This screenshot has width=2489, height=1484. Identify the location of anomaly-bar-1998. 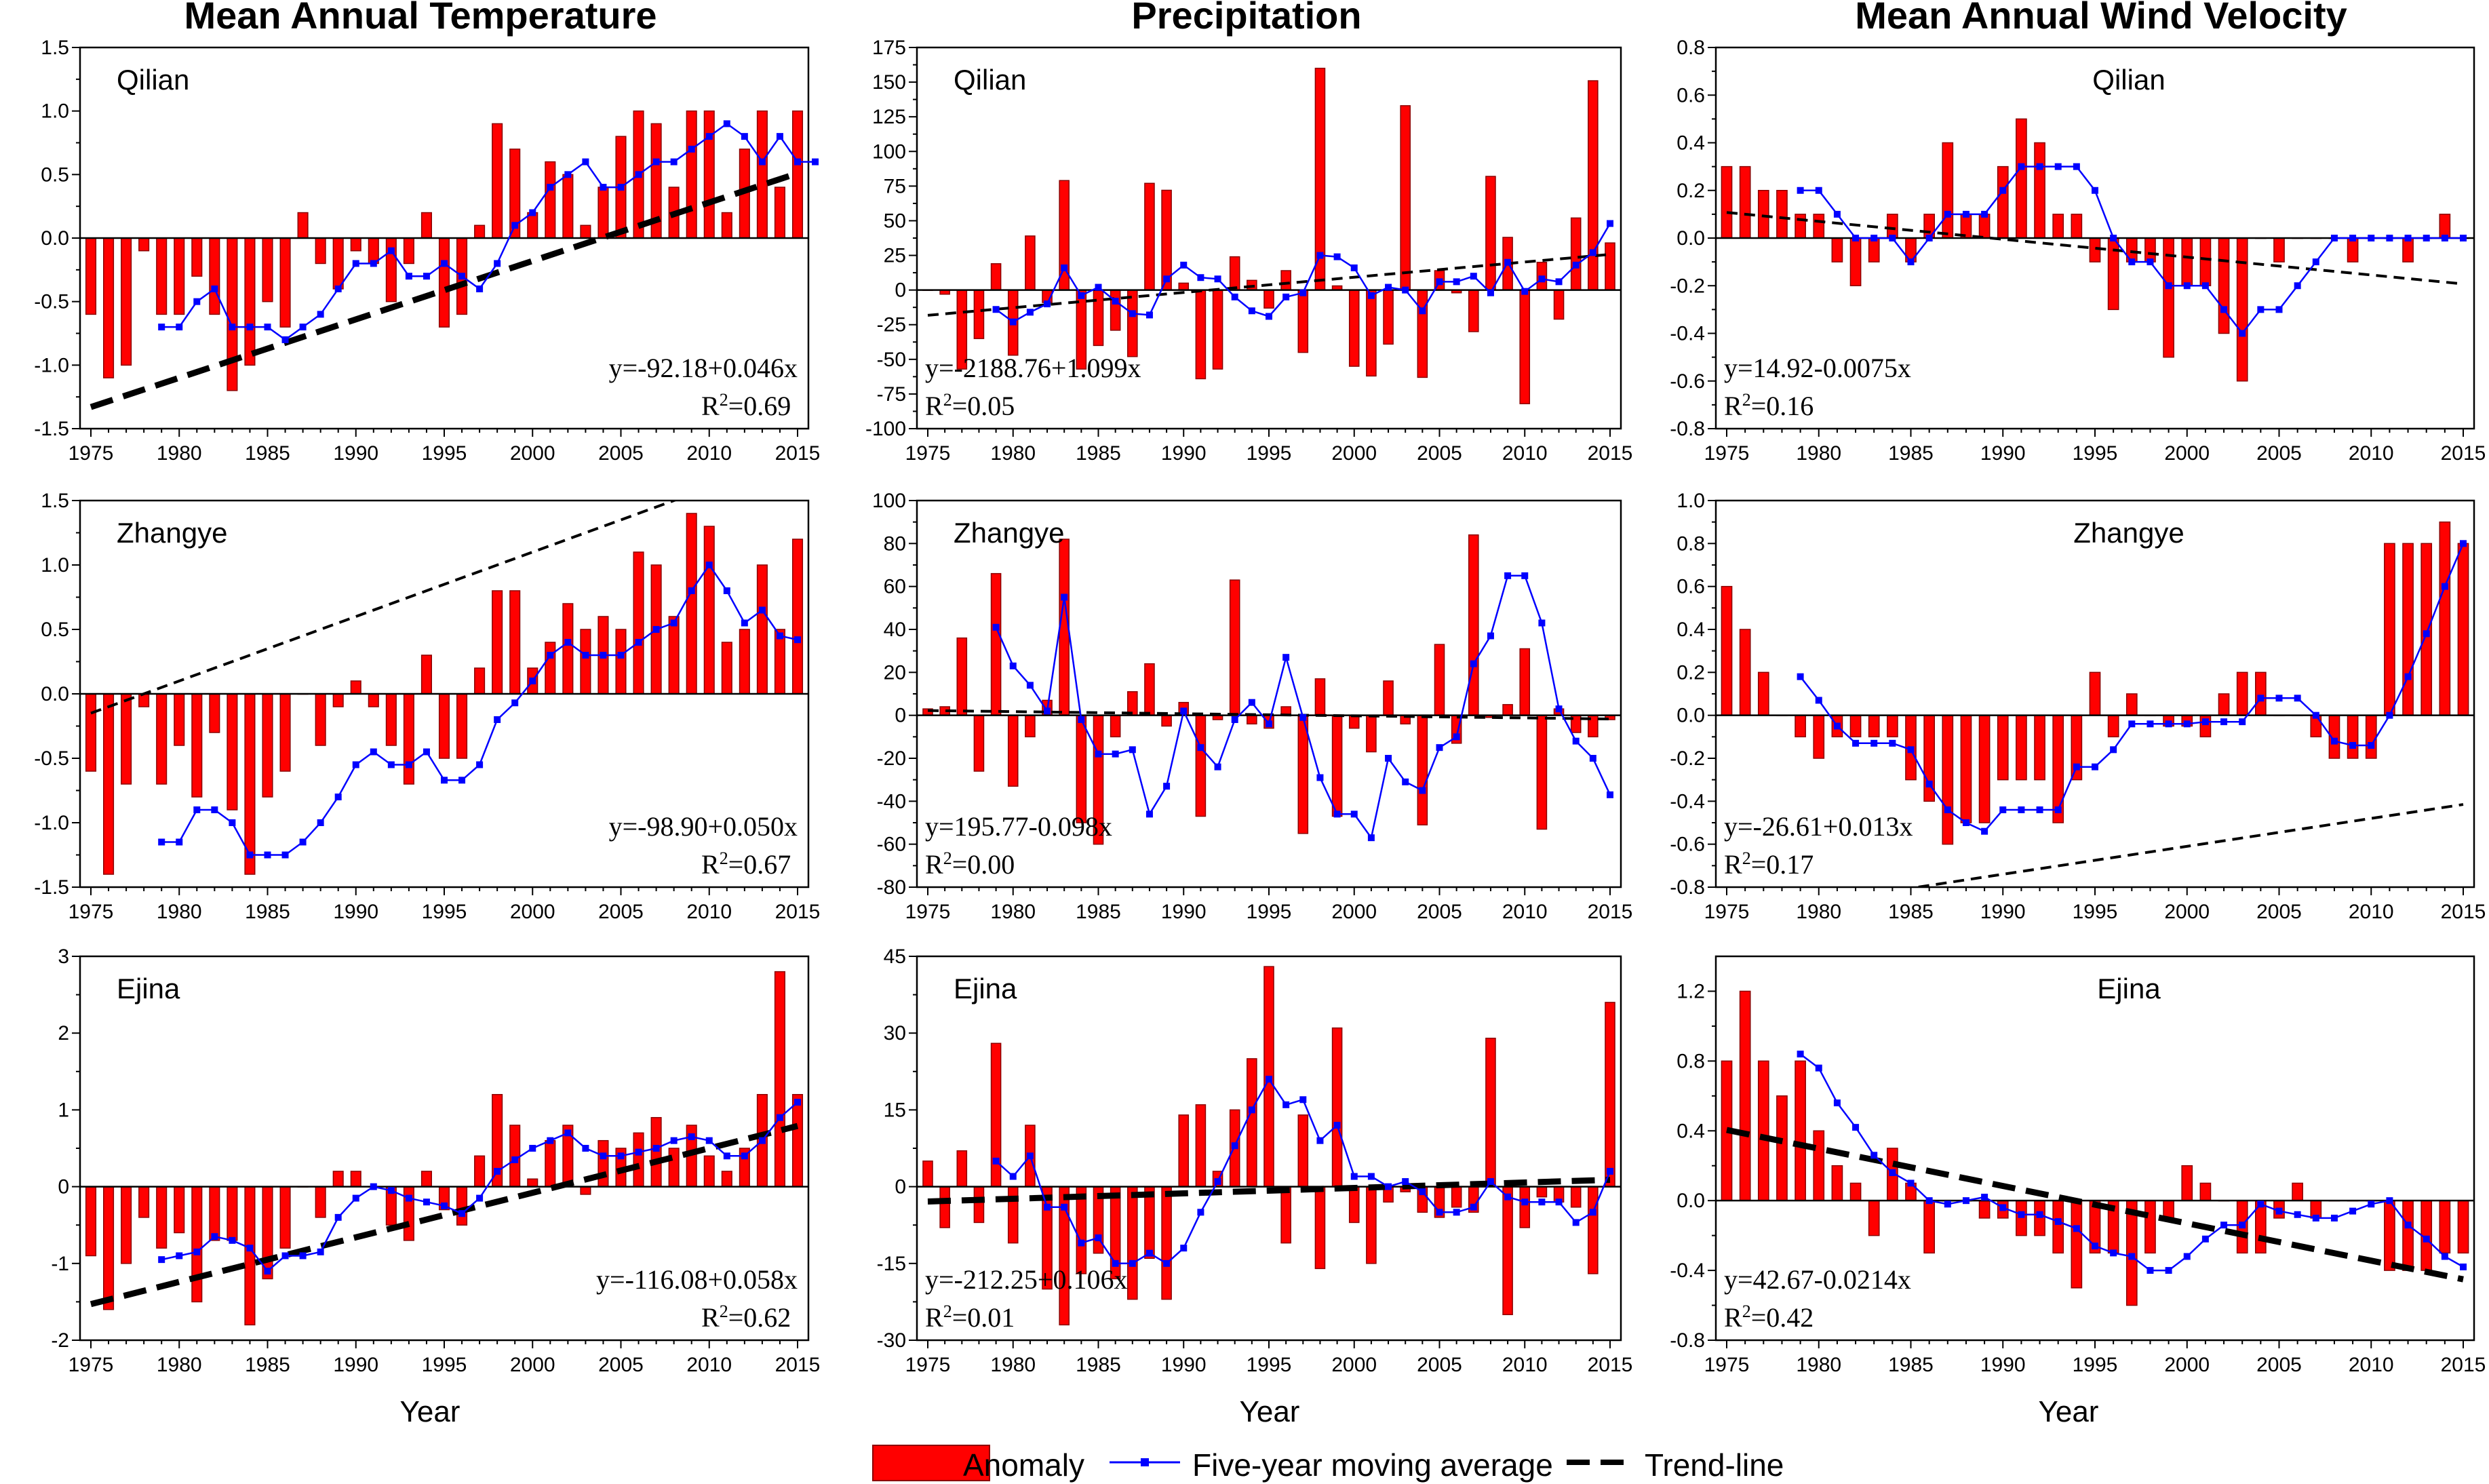
(2150, 250).